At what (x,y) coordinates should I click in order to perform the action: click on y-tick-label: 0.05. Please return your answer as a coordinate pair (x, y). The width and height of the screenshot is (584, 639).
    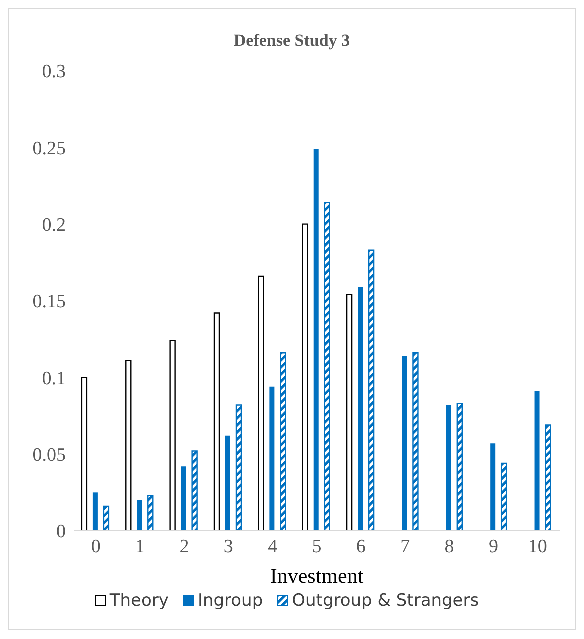
    Looking at the image, I should click on (49, 455).